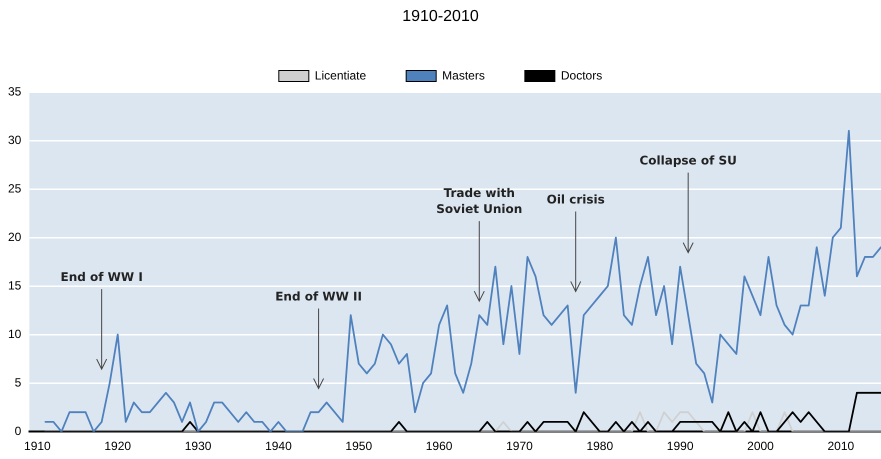 Image resolution: width=881 pixels, height=459 pixels. What do you see at coordinates (688, 161) in the screenshot?
I see `annotation: Collapse of SU` at bounding box center [688, 161].